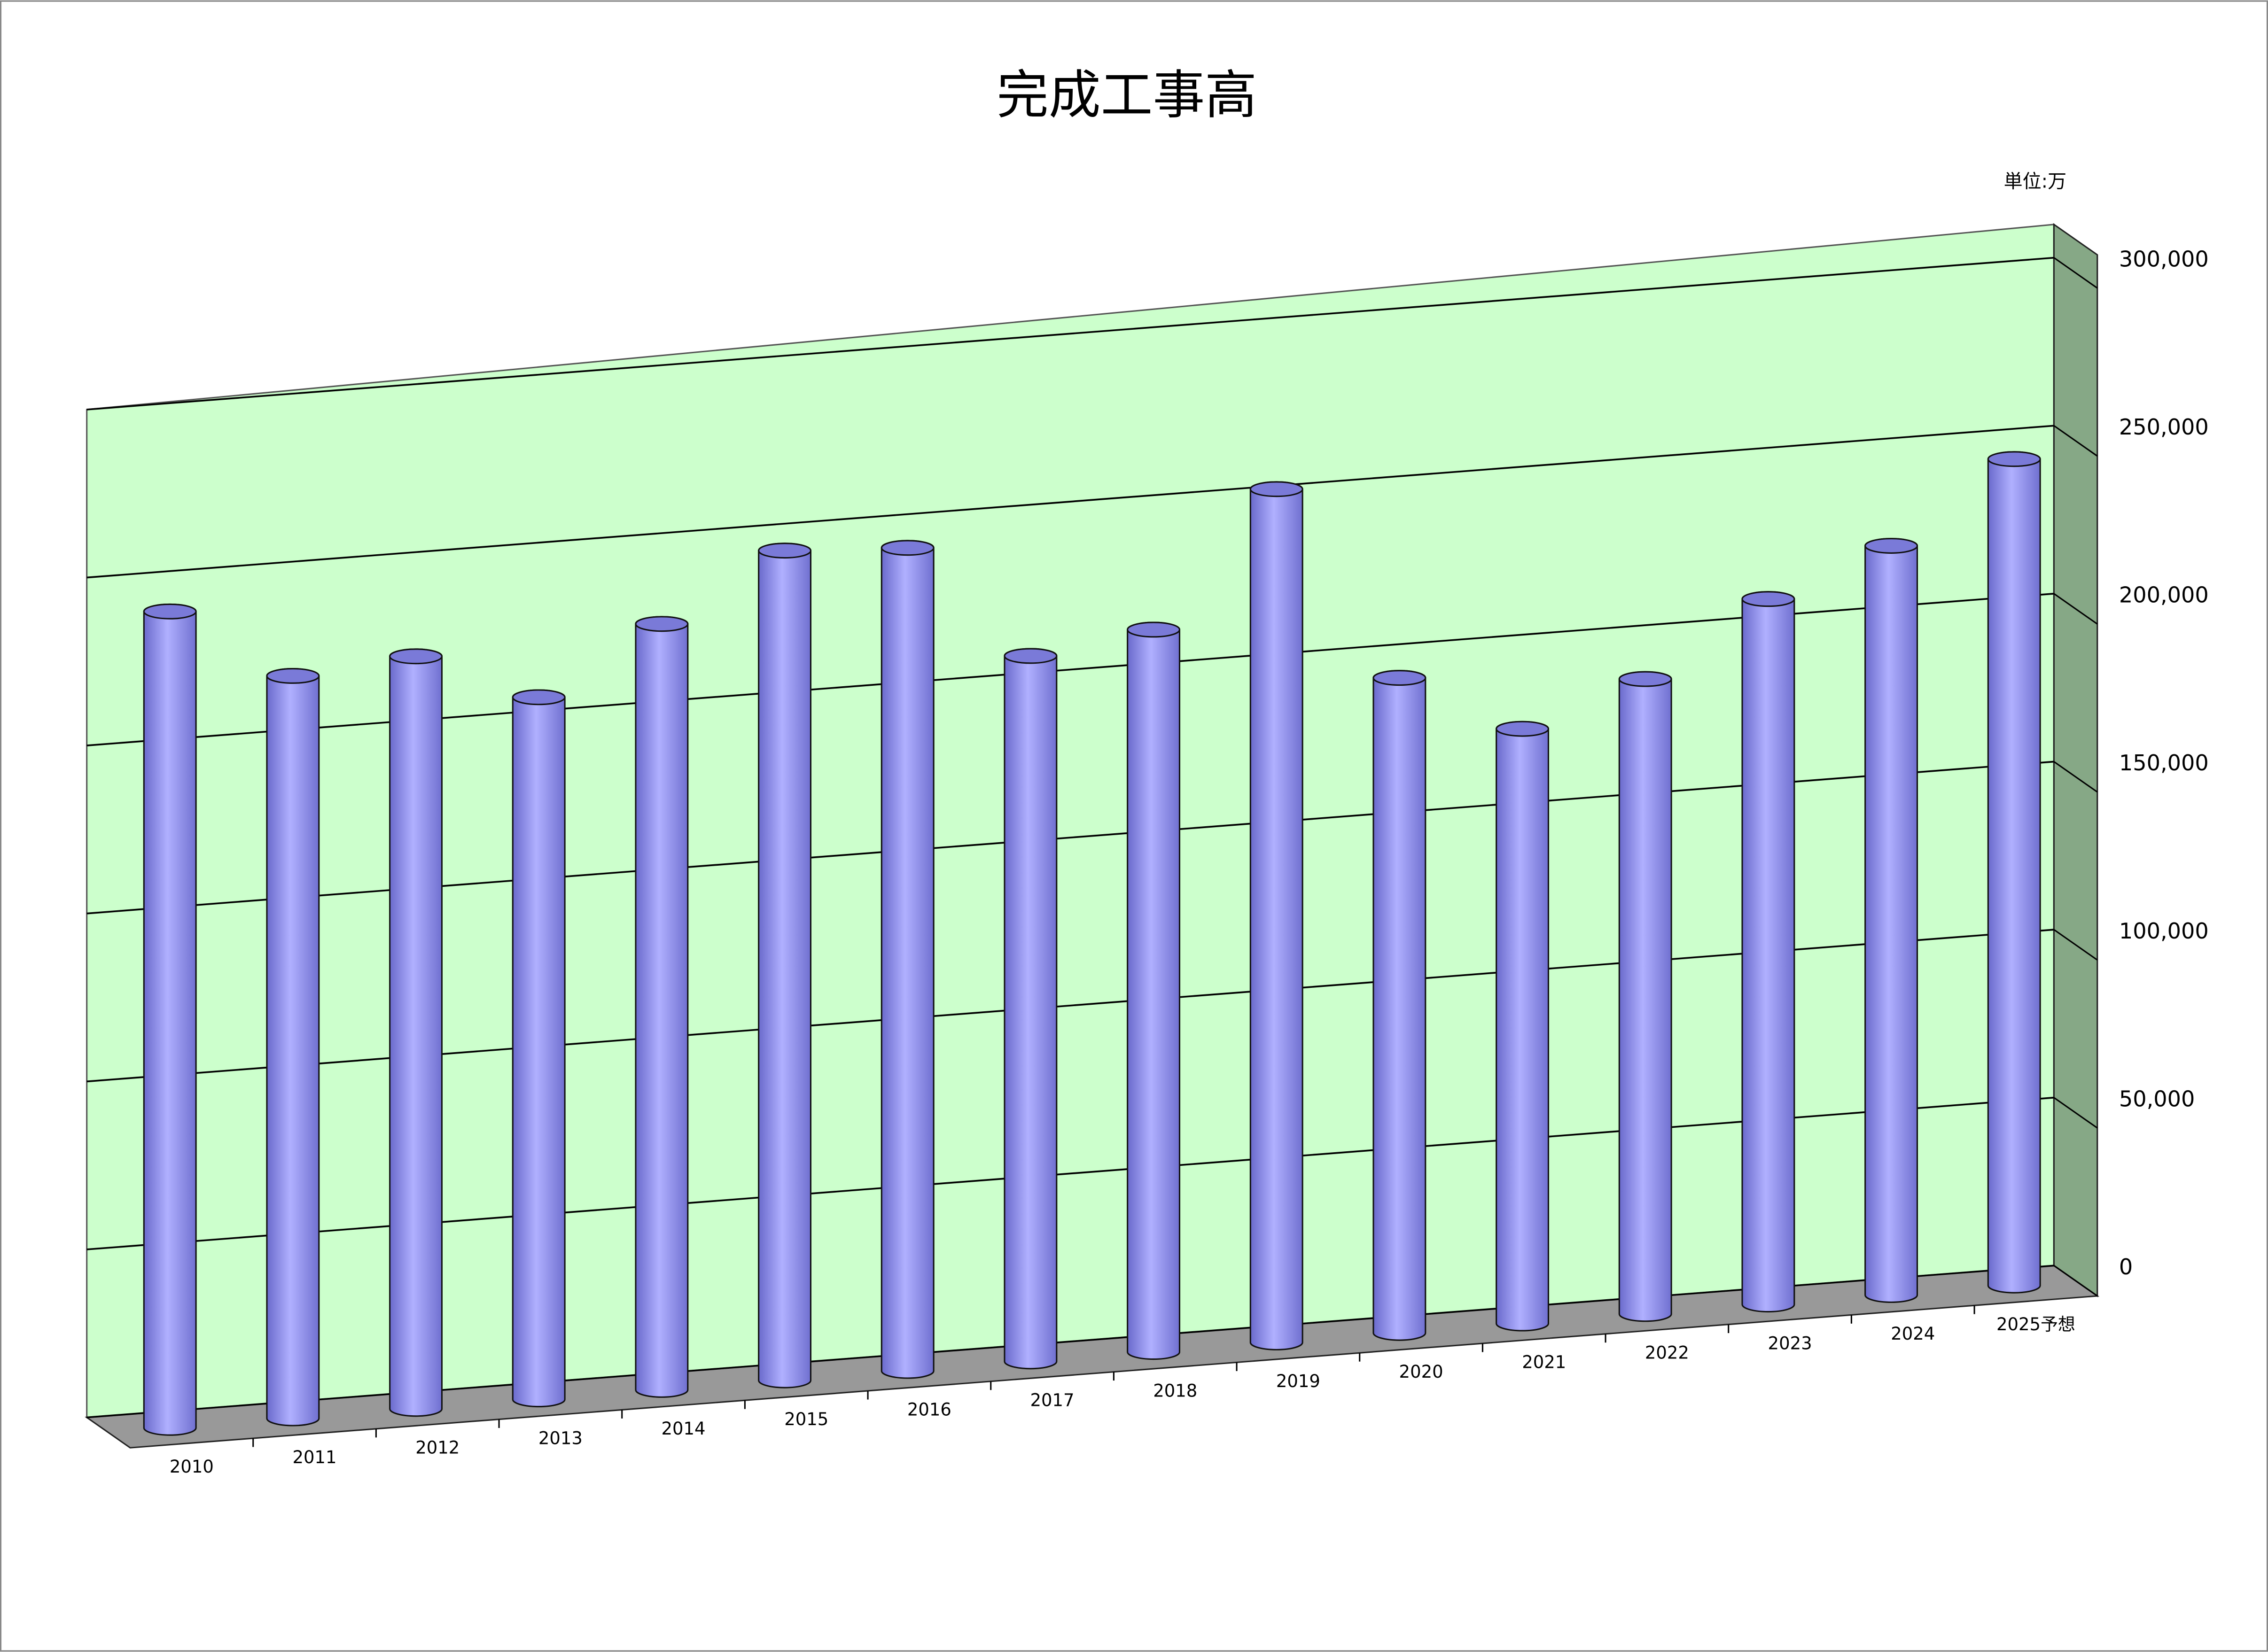 The width and height of the screenshot is (2268, 1652). I want to click on x-tick-label: 2013, so click(560, 1438).